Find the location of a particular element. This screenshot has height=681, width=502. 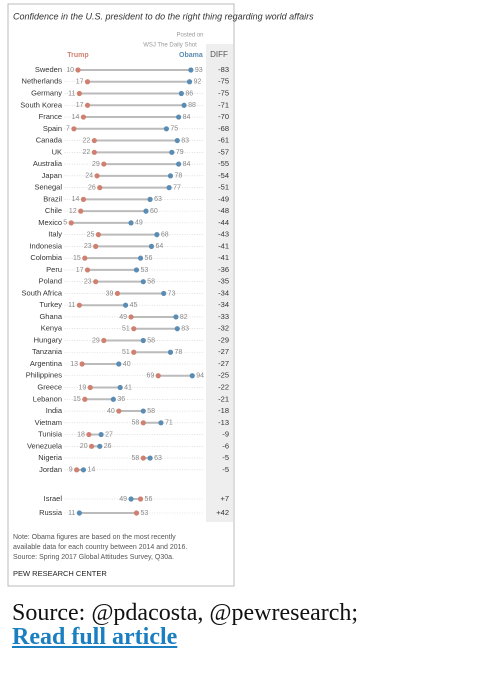

country-label: Tanzania is located at coordinates (47, 351).